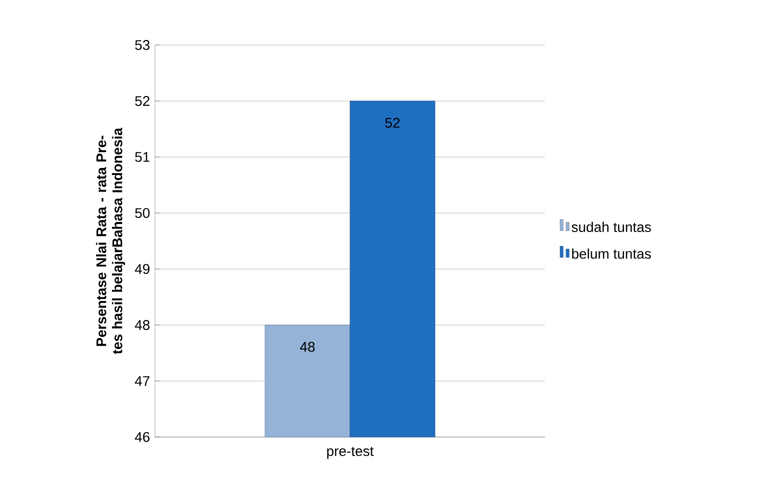  What do you see at coordinates (142, 213) in the screenshot?
I see `y-tick-label: 50` at bounding box center [142, 213].